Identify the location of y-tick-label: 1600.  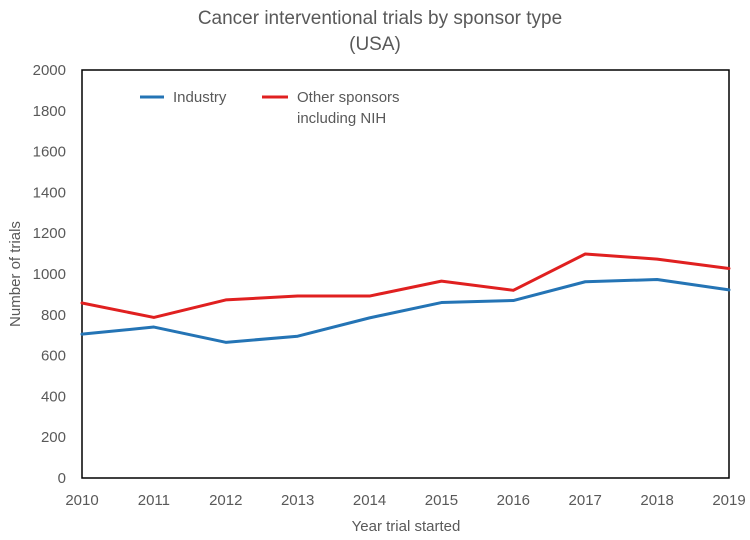
(49, 152).